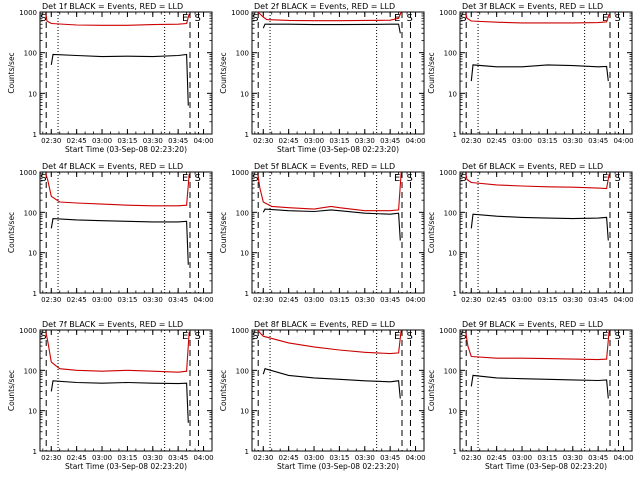  I want to click on chart-title: Det 3f BLACK = Events, RED = LLD, so click(532, 6).